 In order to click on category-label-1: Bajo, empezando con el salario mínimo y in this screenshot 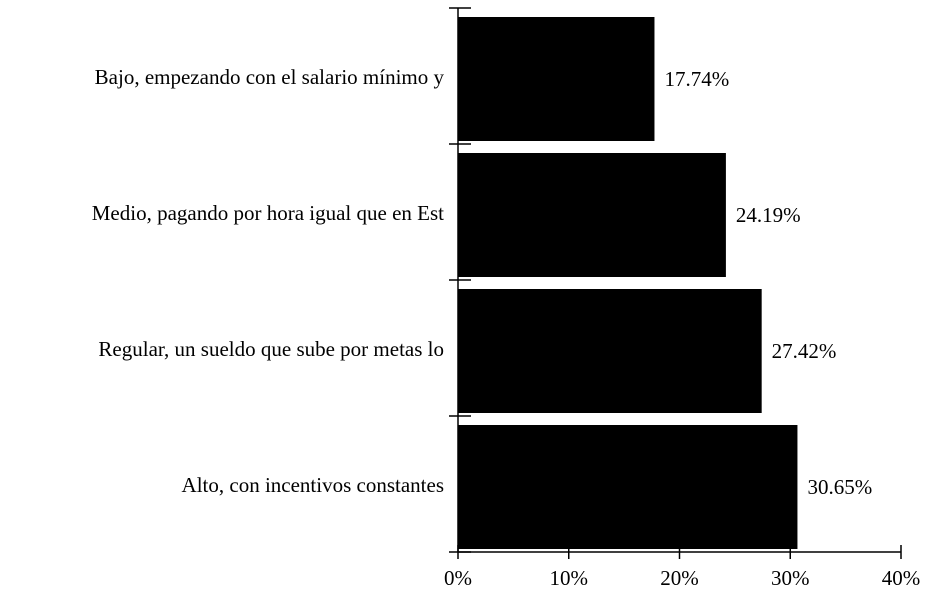, I will do `click(270, 77)`.